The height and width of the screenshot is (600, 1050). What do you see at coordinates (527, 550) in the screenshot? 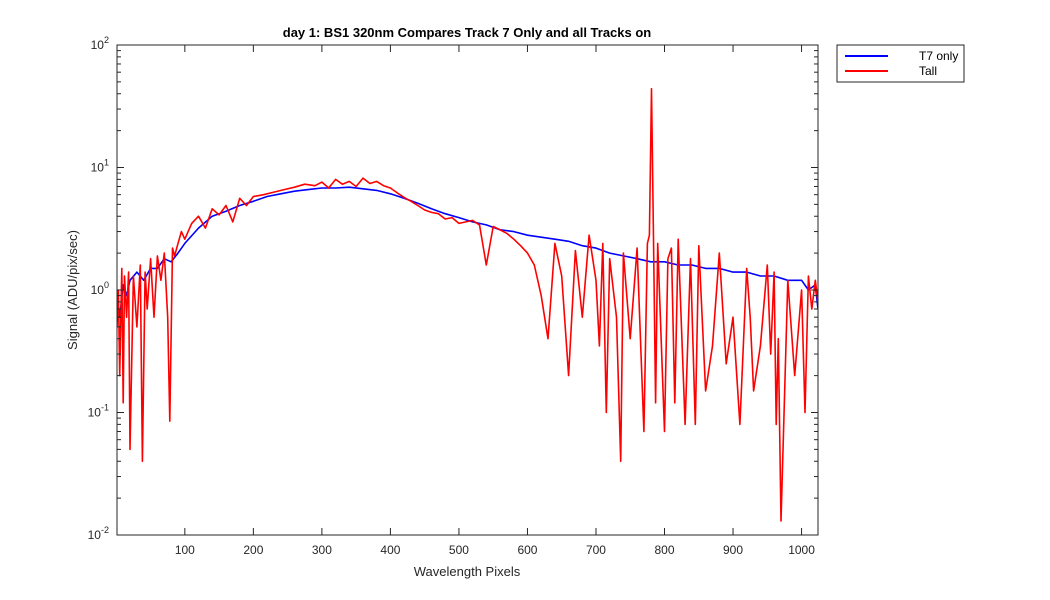
I see `x-tick-label: 600` at bounding box center [527, 550].